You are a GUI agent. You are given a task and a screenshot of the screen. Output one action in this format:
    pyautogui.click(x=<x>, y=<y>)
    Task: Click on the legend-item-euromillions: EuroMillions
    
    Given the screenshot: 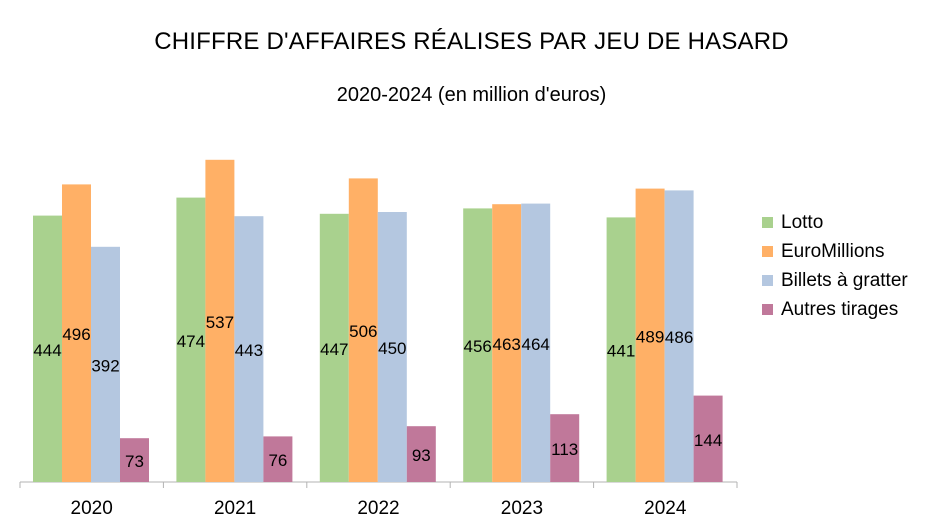 What is the action you would take?
    pyautogui.click(x=835, y=251)
    